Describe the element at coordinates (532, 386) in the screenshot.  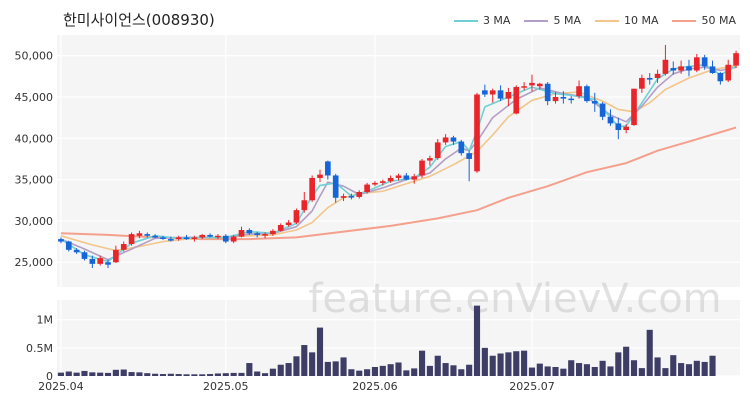
I see `date-tick-label: 2025.07` at that location.